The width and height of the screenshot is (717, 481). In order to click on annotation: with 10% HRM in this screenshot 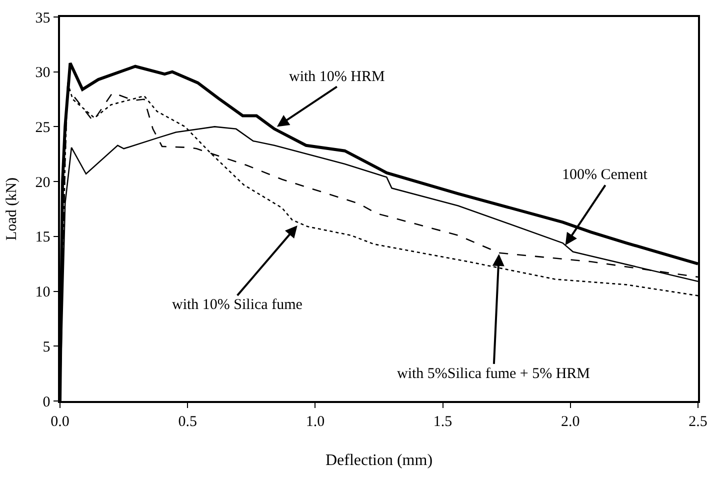, I will do `click(337, 77)`.